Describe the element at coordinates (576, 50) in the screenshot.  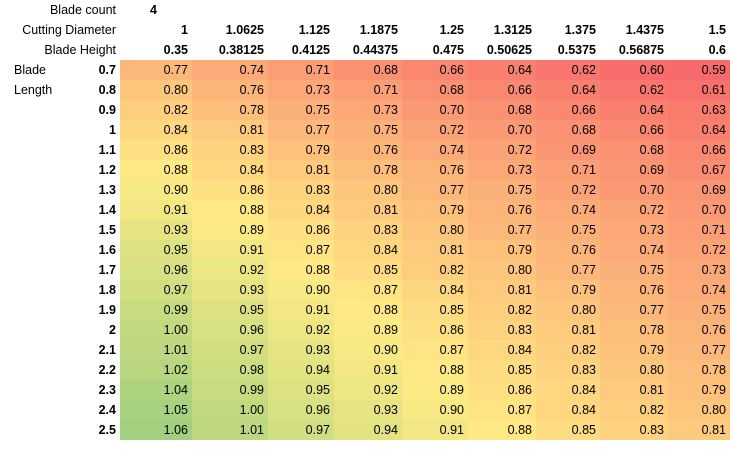
I see `blade-height-cell: 0.5375` at that location.